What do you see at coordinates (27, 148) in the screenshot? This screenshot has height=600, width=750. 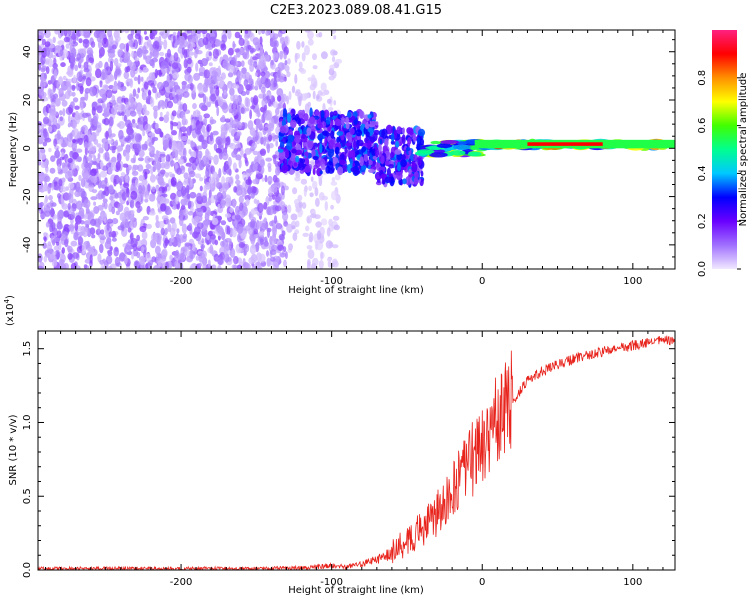 I see `y-tick-label: 0` at bounding box center [27, 148].